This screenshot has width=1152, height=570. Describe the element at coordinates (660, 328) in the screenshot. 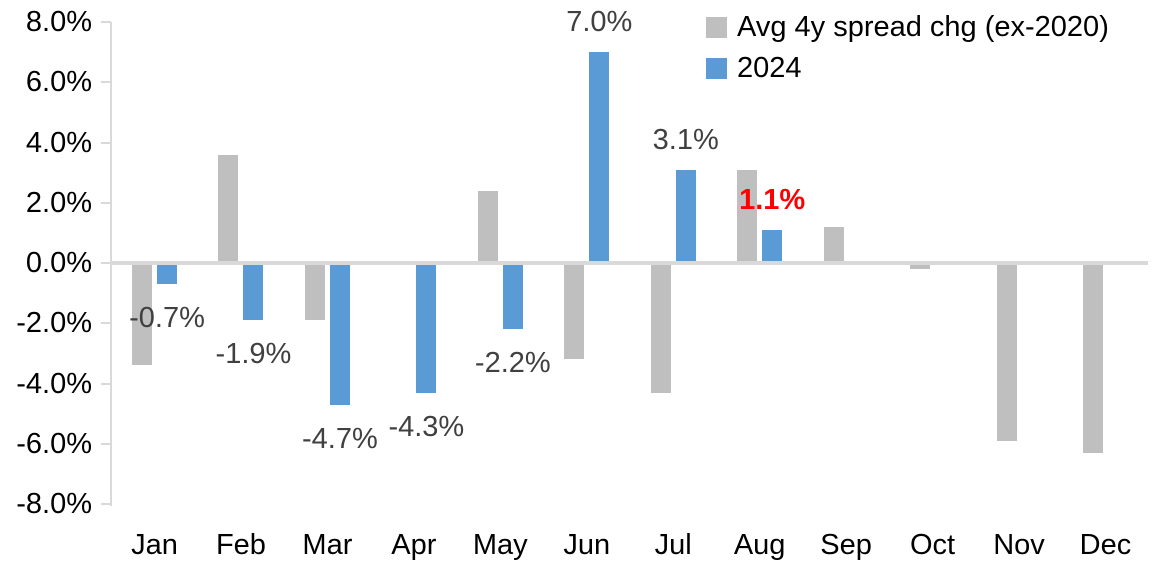

I see `bar-avg4y-jul` at that location.